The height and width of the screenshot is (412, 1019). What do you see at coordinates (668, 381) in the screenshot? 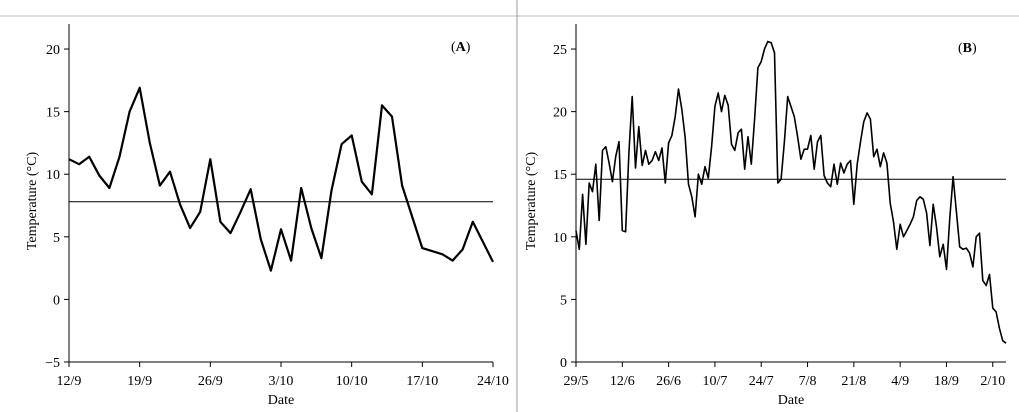
I see `x-tick-label: 26/6` at bounding box center [668, 381].